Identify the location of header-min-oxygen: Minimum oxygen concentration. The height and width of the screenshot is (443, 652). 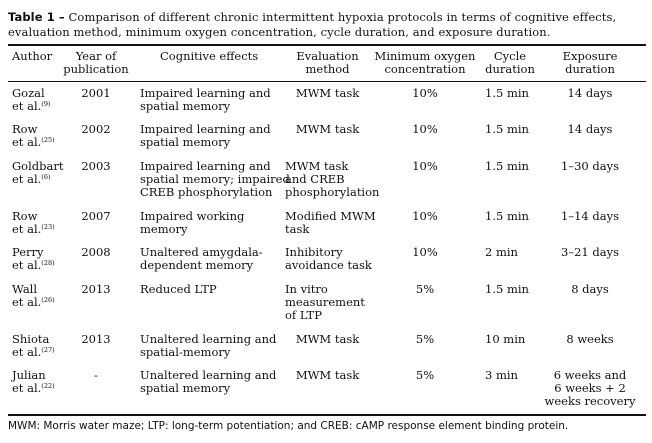
(425, 62).